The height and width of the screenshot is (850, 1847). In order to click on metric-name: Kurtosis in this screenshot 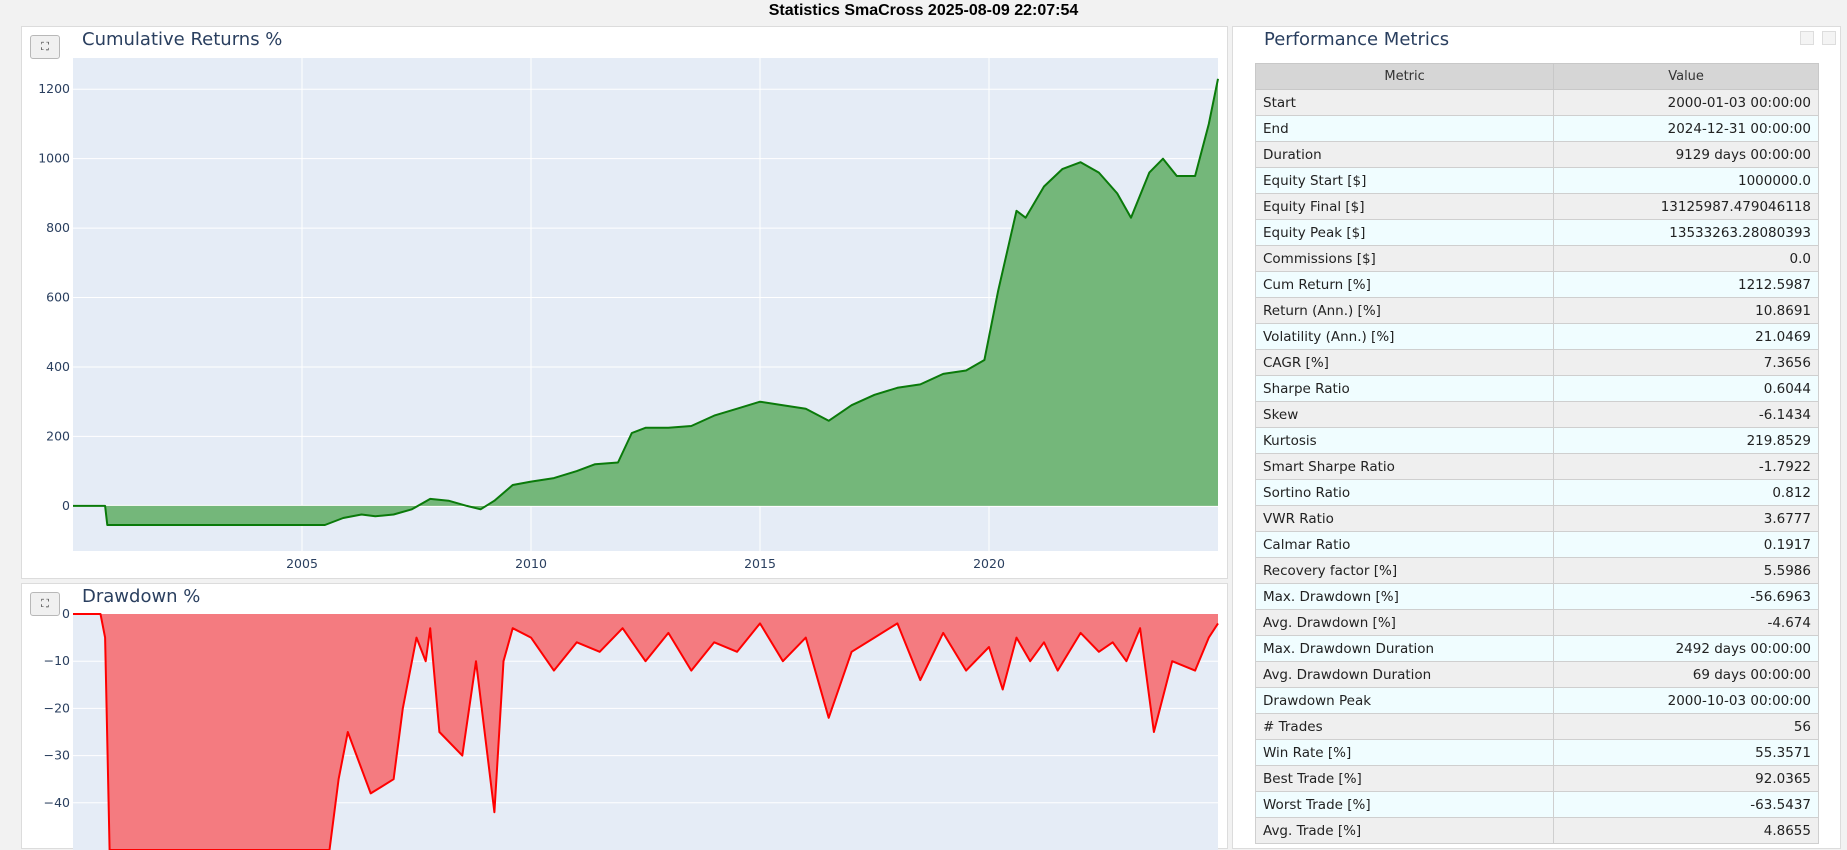, I will do `click(1404, 440)`.